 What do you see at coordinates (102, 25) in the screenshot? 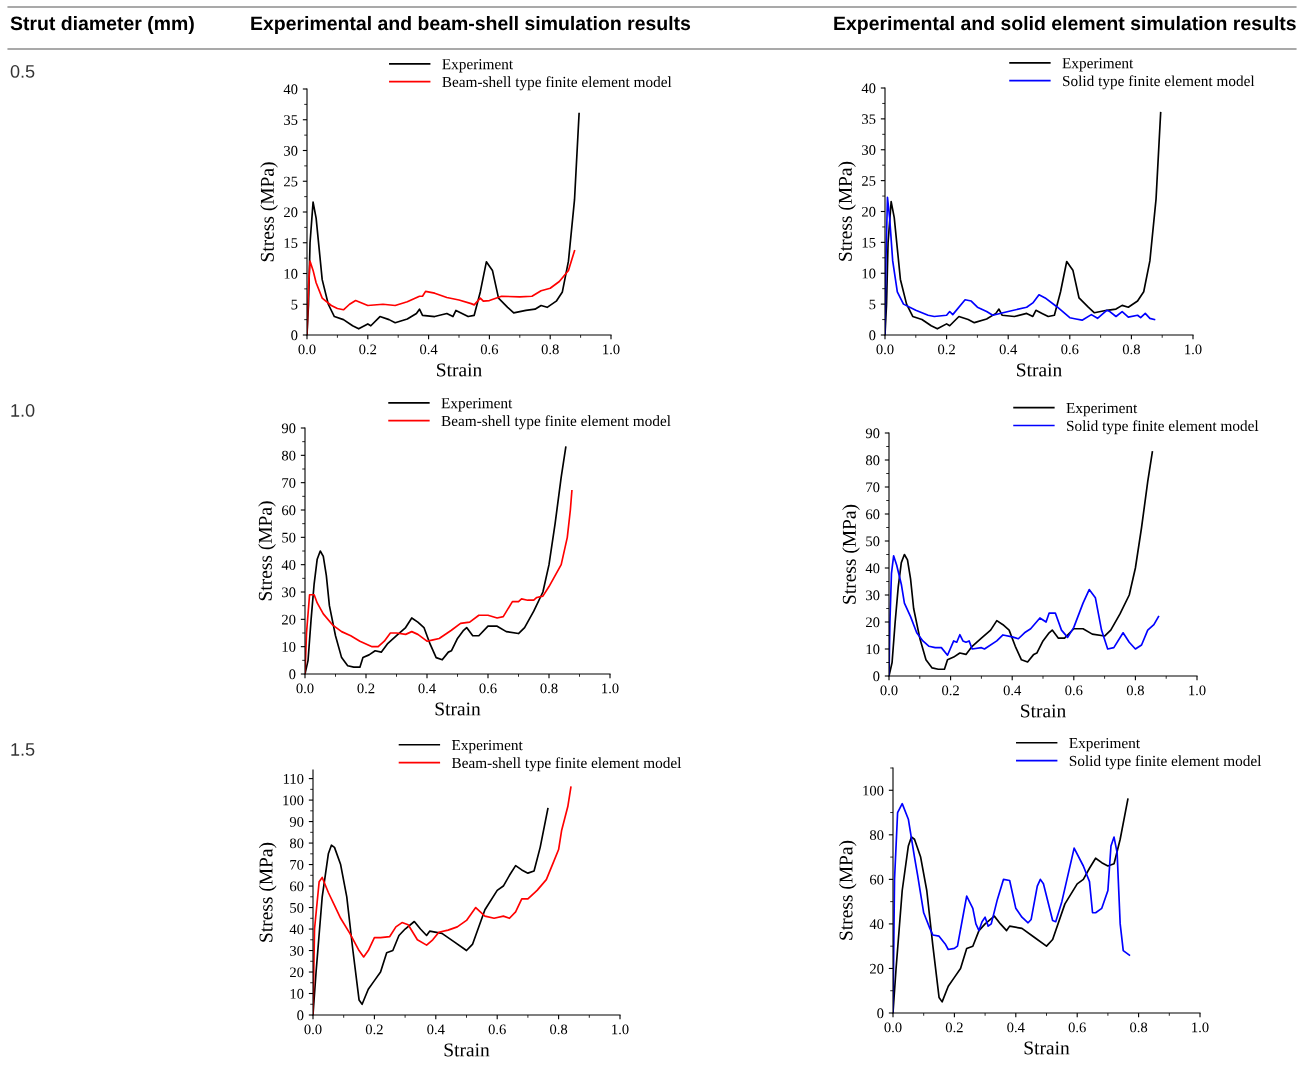
I see `text: Strut diameter (mm)` at bounding box center [102, 25].